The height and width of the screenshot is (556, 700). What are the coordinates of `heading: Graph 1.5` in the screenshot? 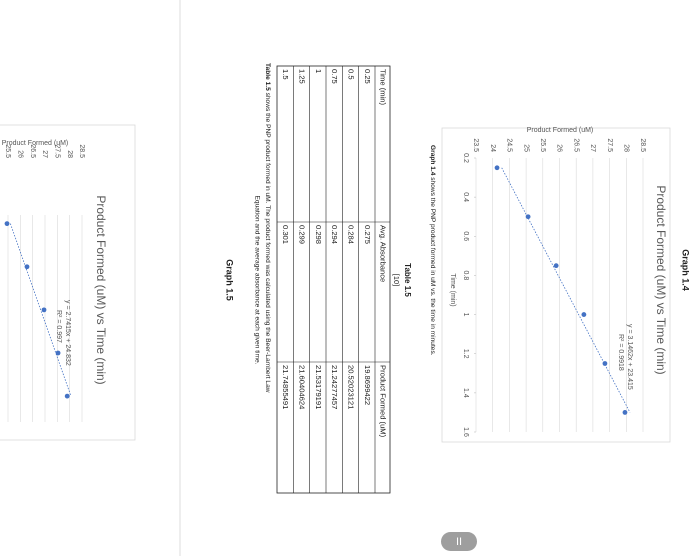 It's located at (230, 280).